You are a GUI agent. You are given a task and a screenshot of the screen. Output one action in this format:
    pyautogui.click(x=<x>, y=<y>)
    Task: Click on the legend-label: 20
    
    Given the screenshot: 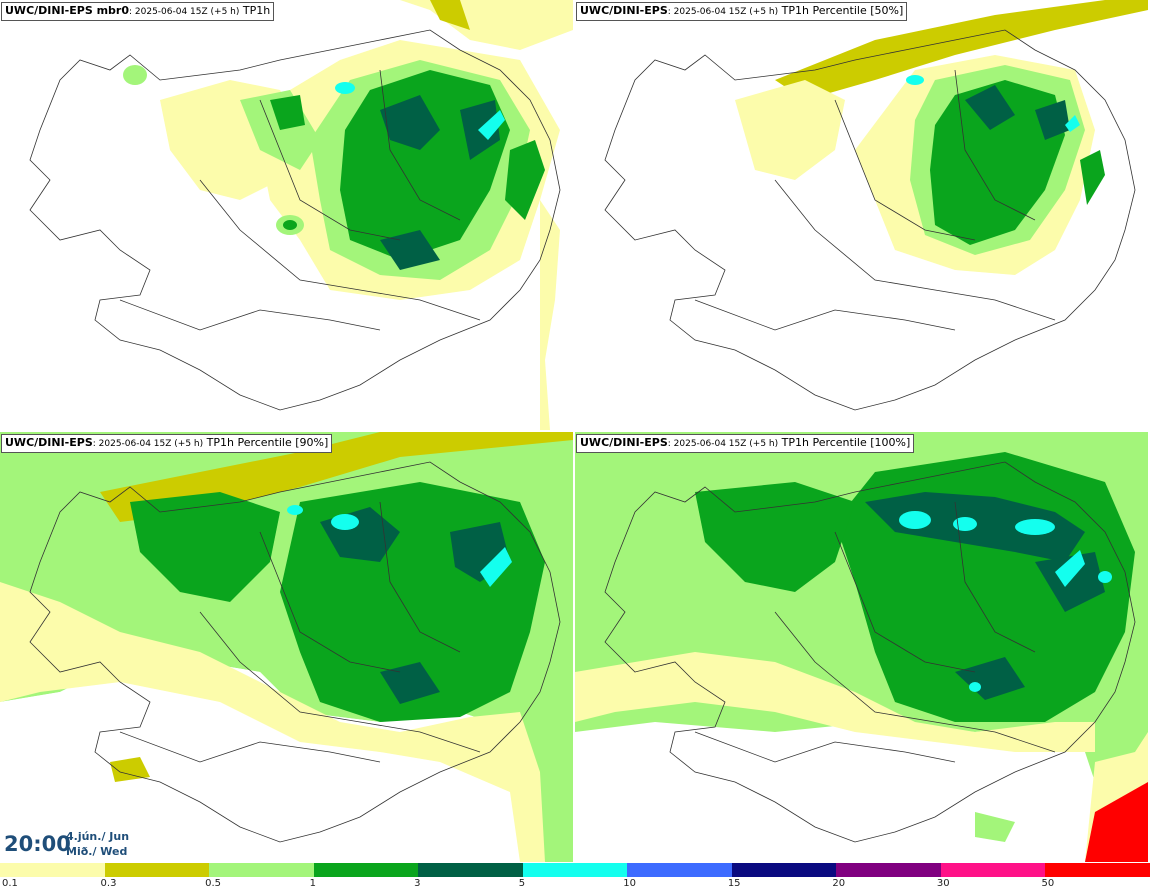 What is the action you would take?
    pyautogui.click(x=839, y=883)
    